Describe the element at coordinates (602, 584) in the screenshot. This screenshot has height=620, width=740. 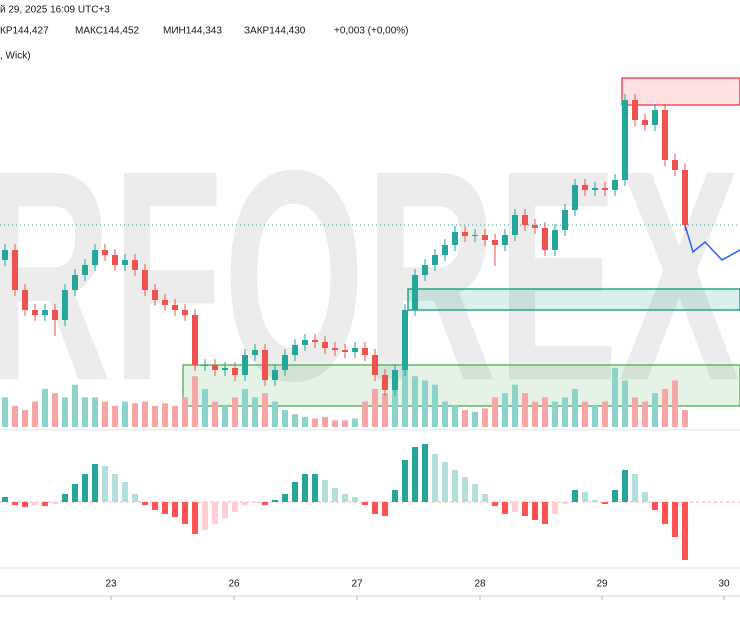
I see `x-tick-label: 29` at that location.